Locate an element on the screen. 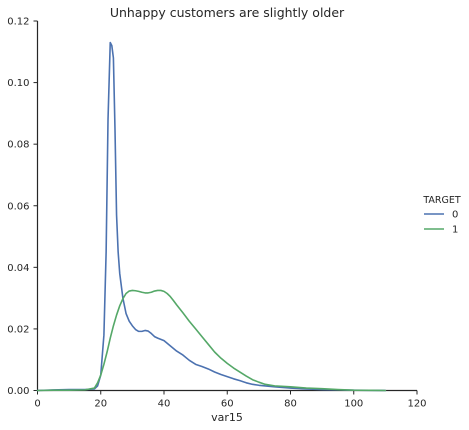 The width and height of the screenshot is (469, 430). y-tick-label: 0.04 is located at coordinates (18, 268).